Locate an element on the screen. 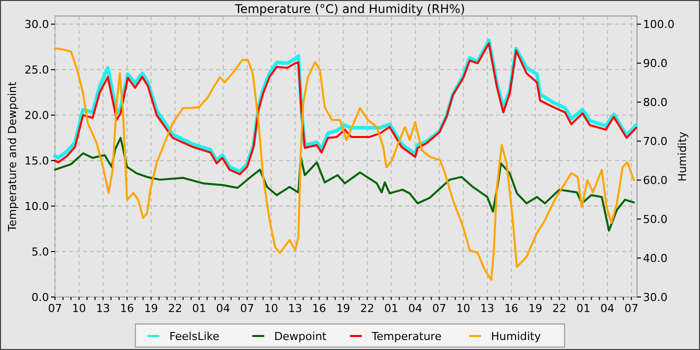  y2-tick-label: 90.0 is located at coordinates (655, 63).